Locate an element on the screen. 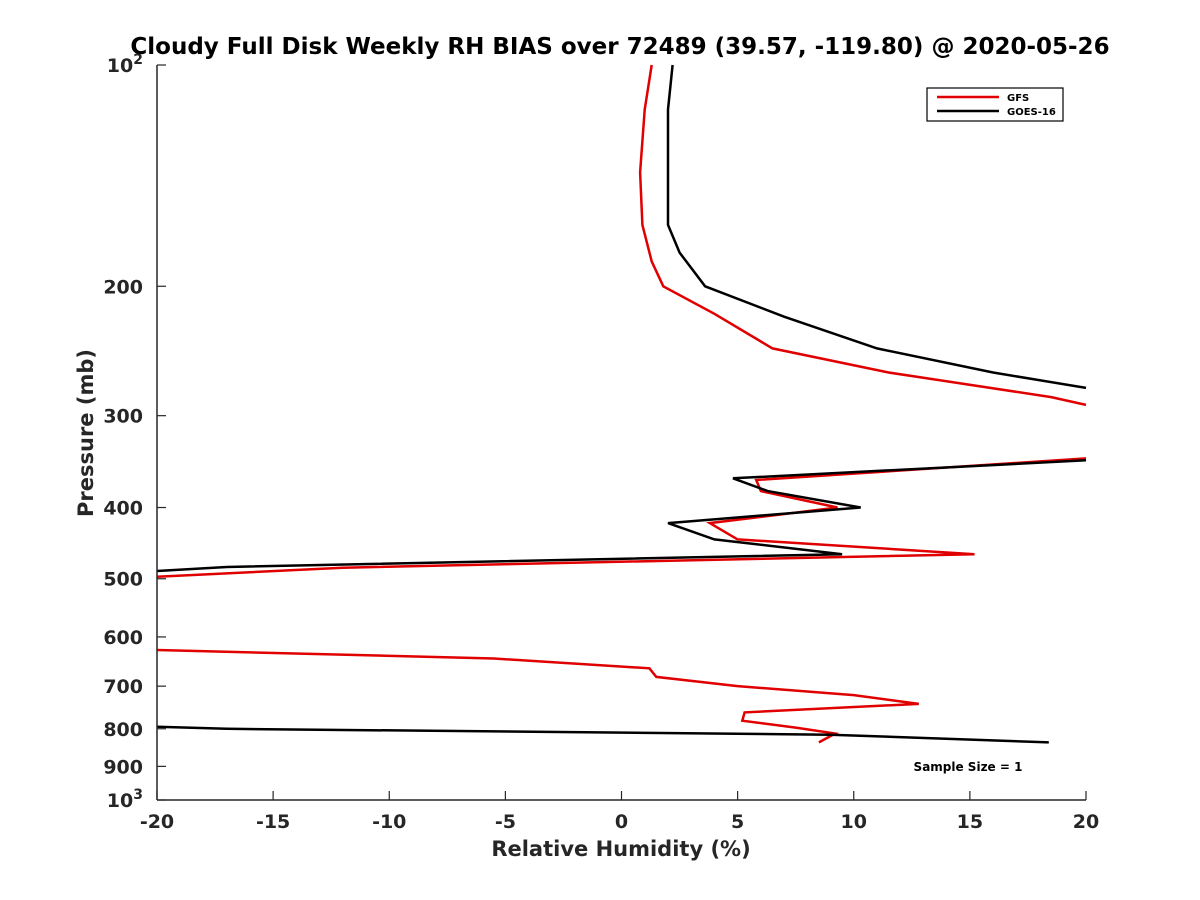 This screenshot has height=900, width=1200. y-ticks: 10² 200 300 400 500 600 700 800 900 10³ is located at coordinates (134, 432).